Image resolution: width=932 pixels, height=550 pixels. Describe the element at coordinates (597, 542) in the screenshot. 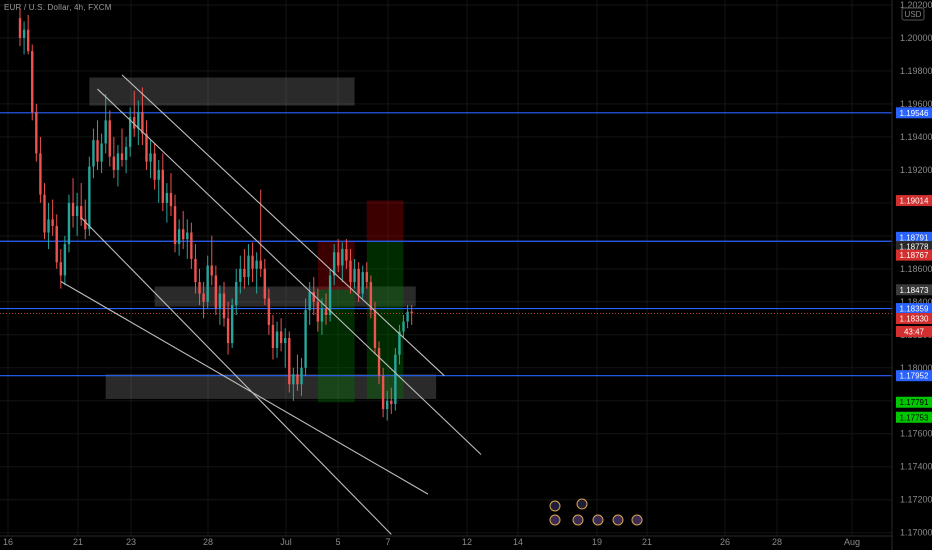

I see `x-tick-label: 19` at that location.